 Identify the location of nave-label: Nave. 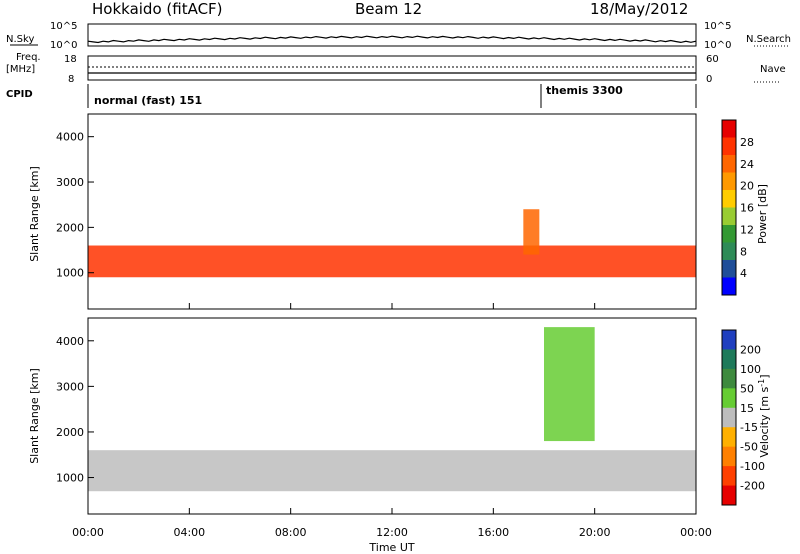
(773, 69).